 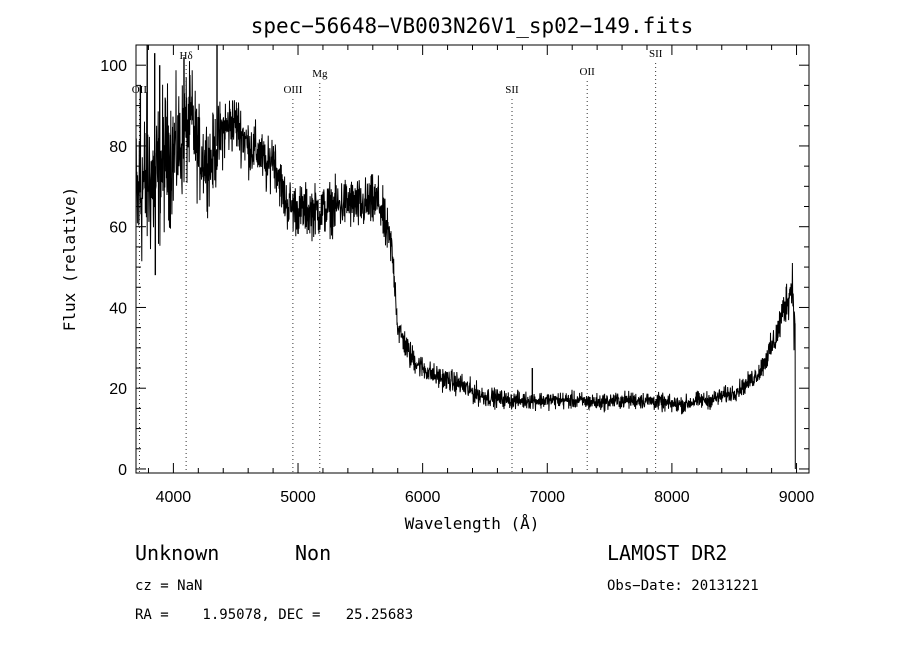 I want to click on y-tick-label: 60, so click(x=118, y=228).